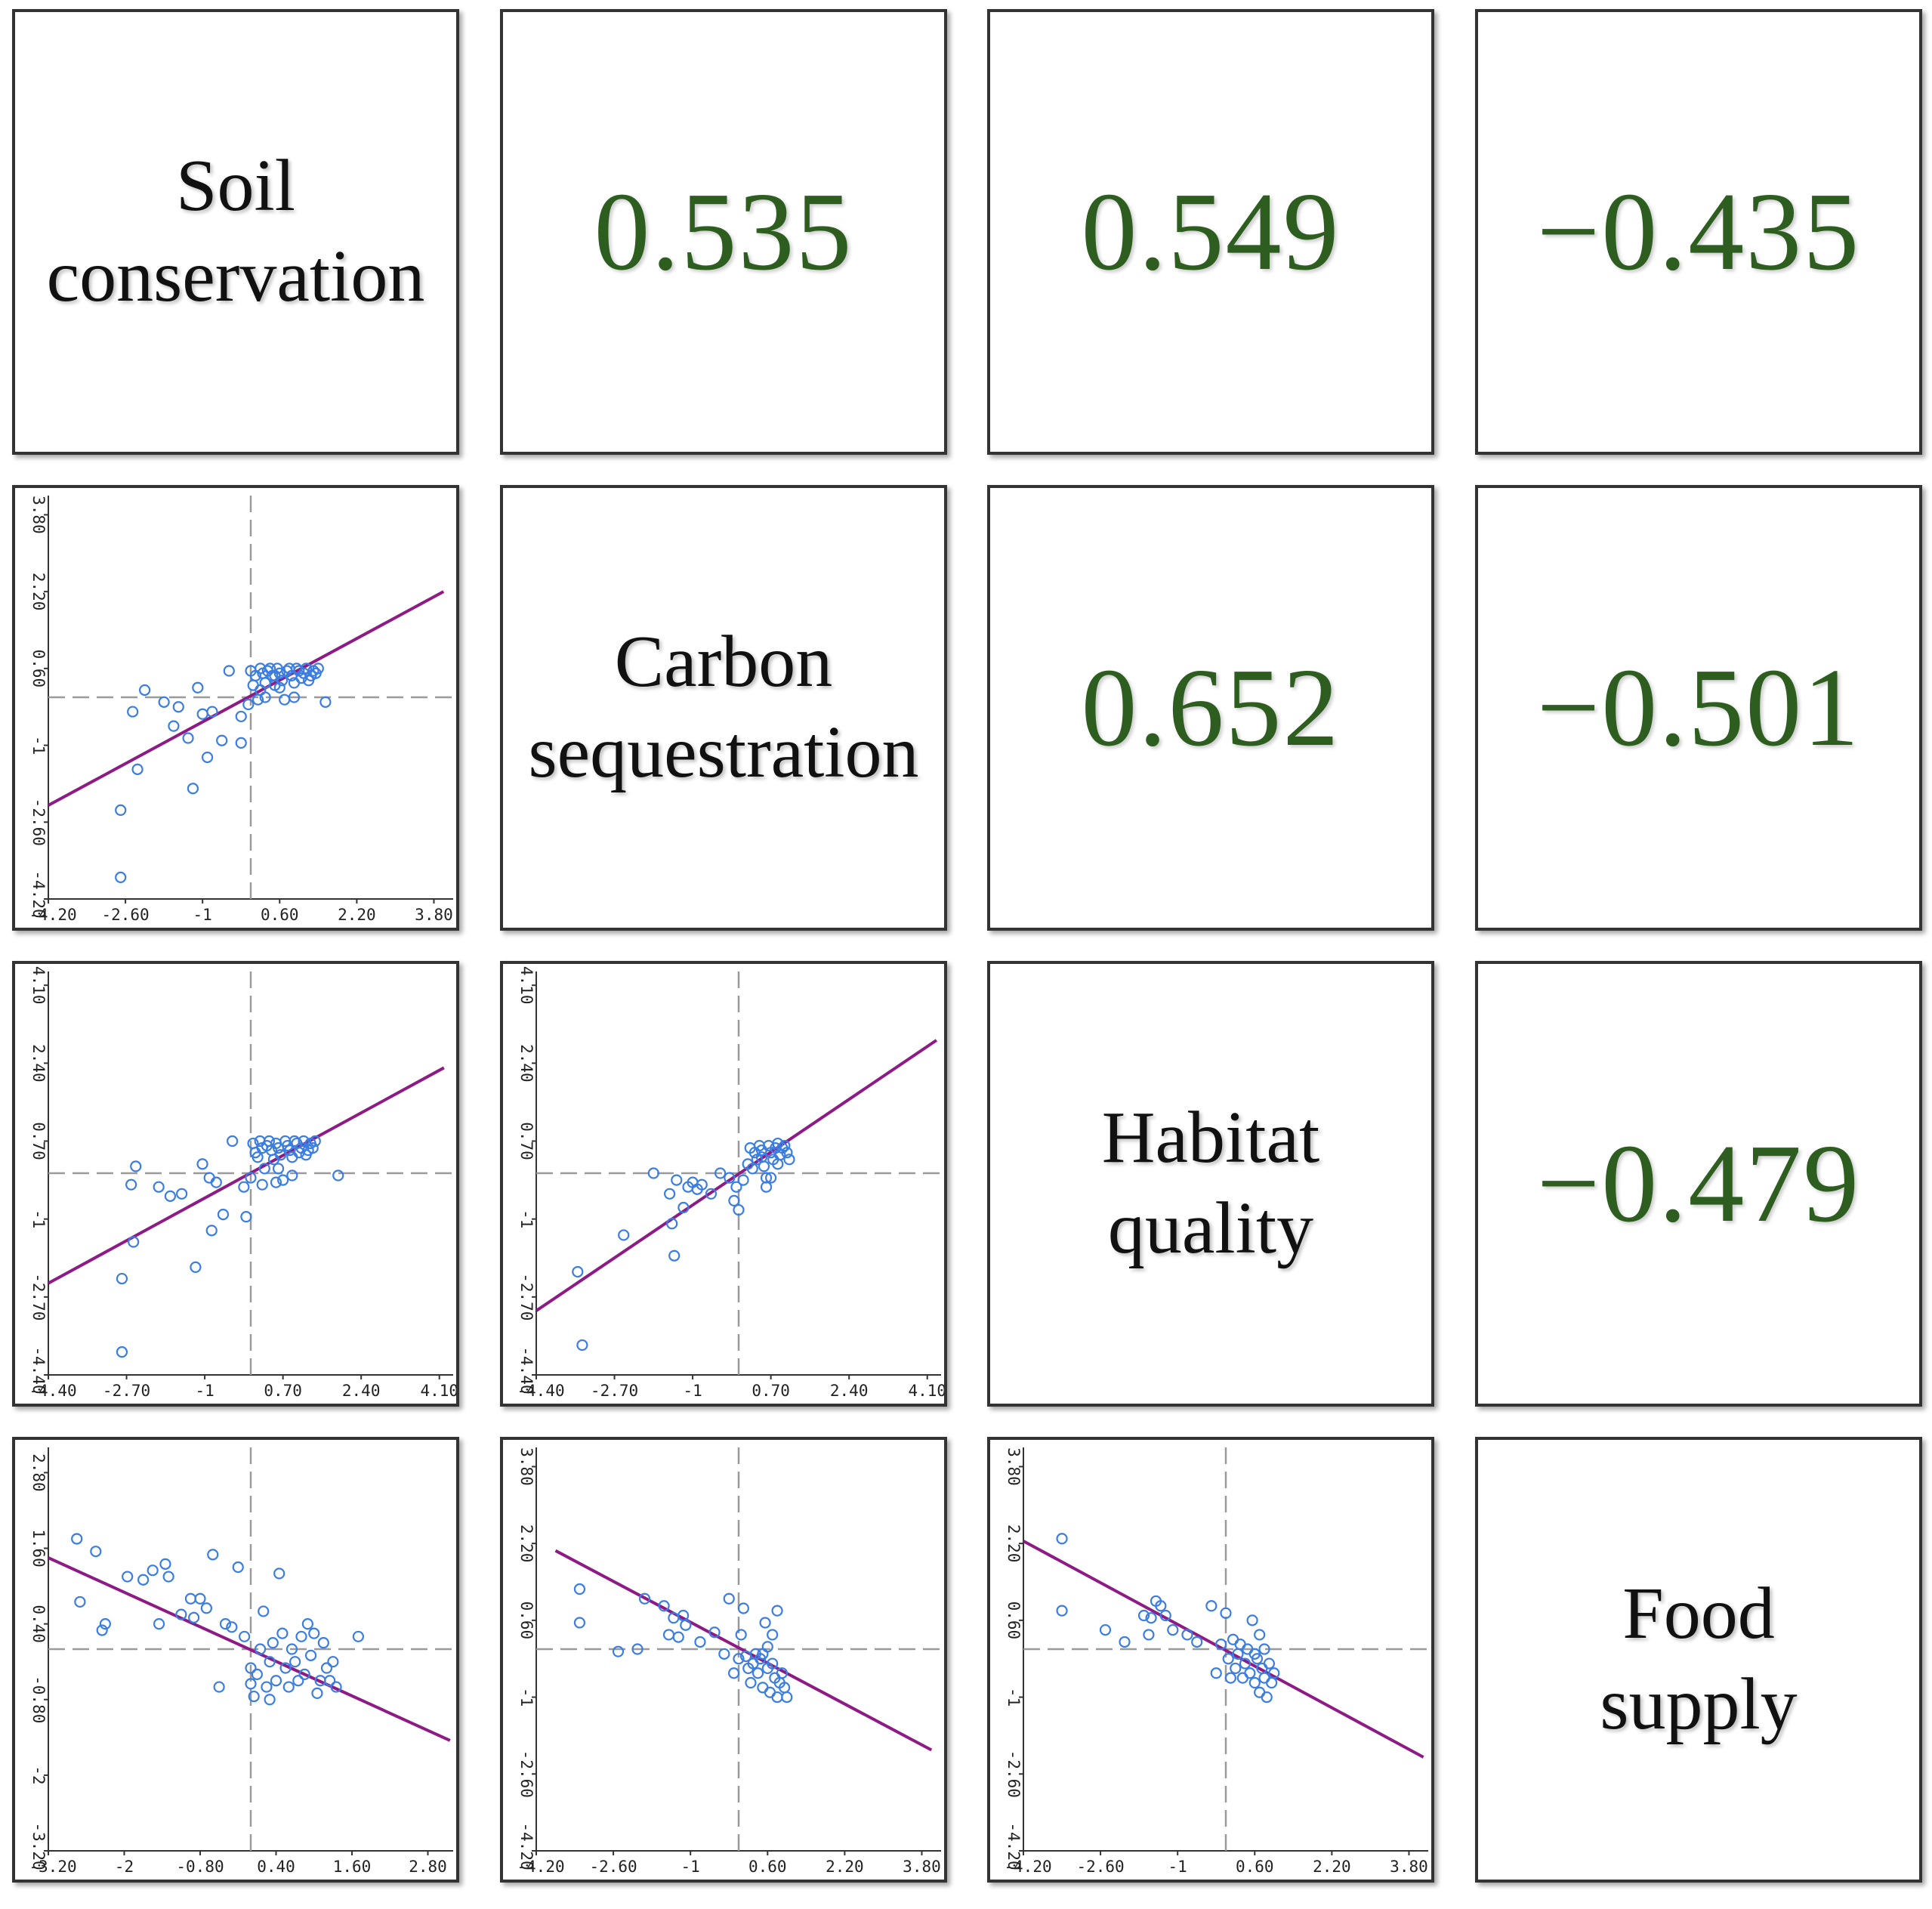 The height and width of the screenshot is (1909, 1932). What do you see at coordinates (362, 1391) in the screenshot?
I see `x-tick-label: 2.40` at bounding box center [362, 1391].